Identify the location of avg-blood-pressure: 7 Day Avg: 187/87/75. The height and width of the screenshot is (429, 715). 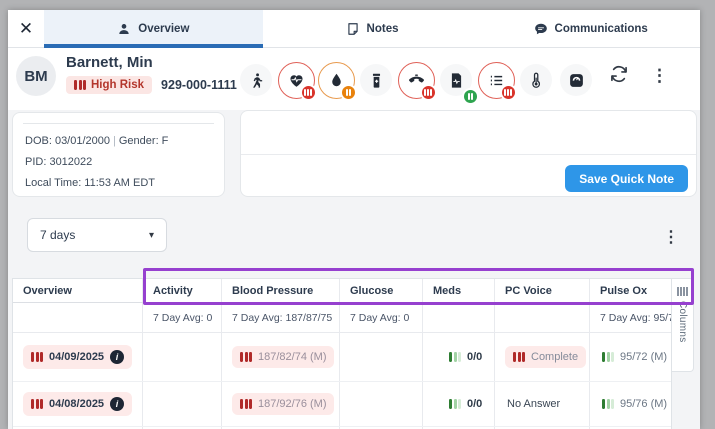
(281, 317).